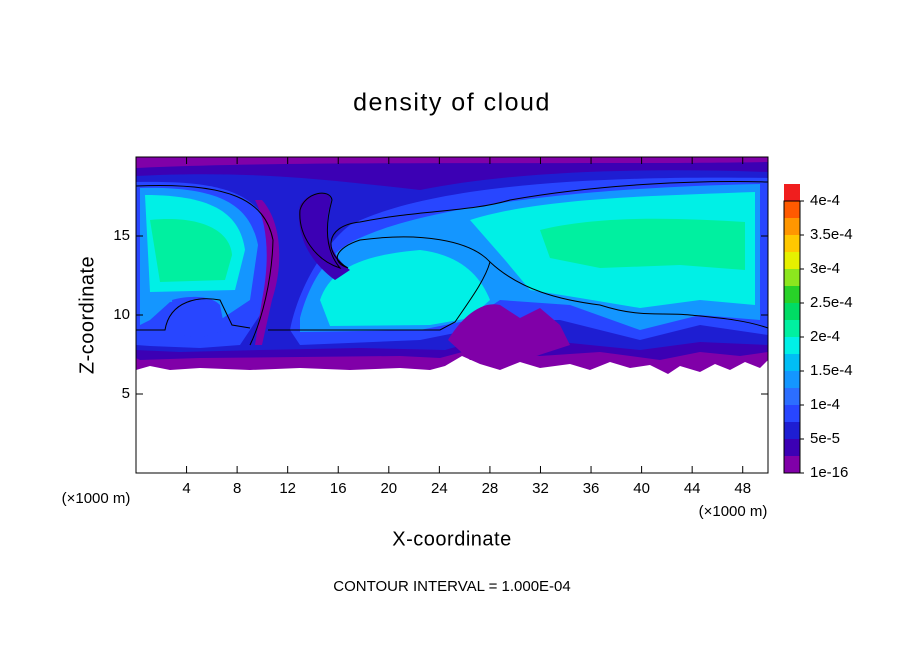 This screenshot has width=904, height=659. I want to click on x-tick-label: 40, so click(641, 488).